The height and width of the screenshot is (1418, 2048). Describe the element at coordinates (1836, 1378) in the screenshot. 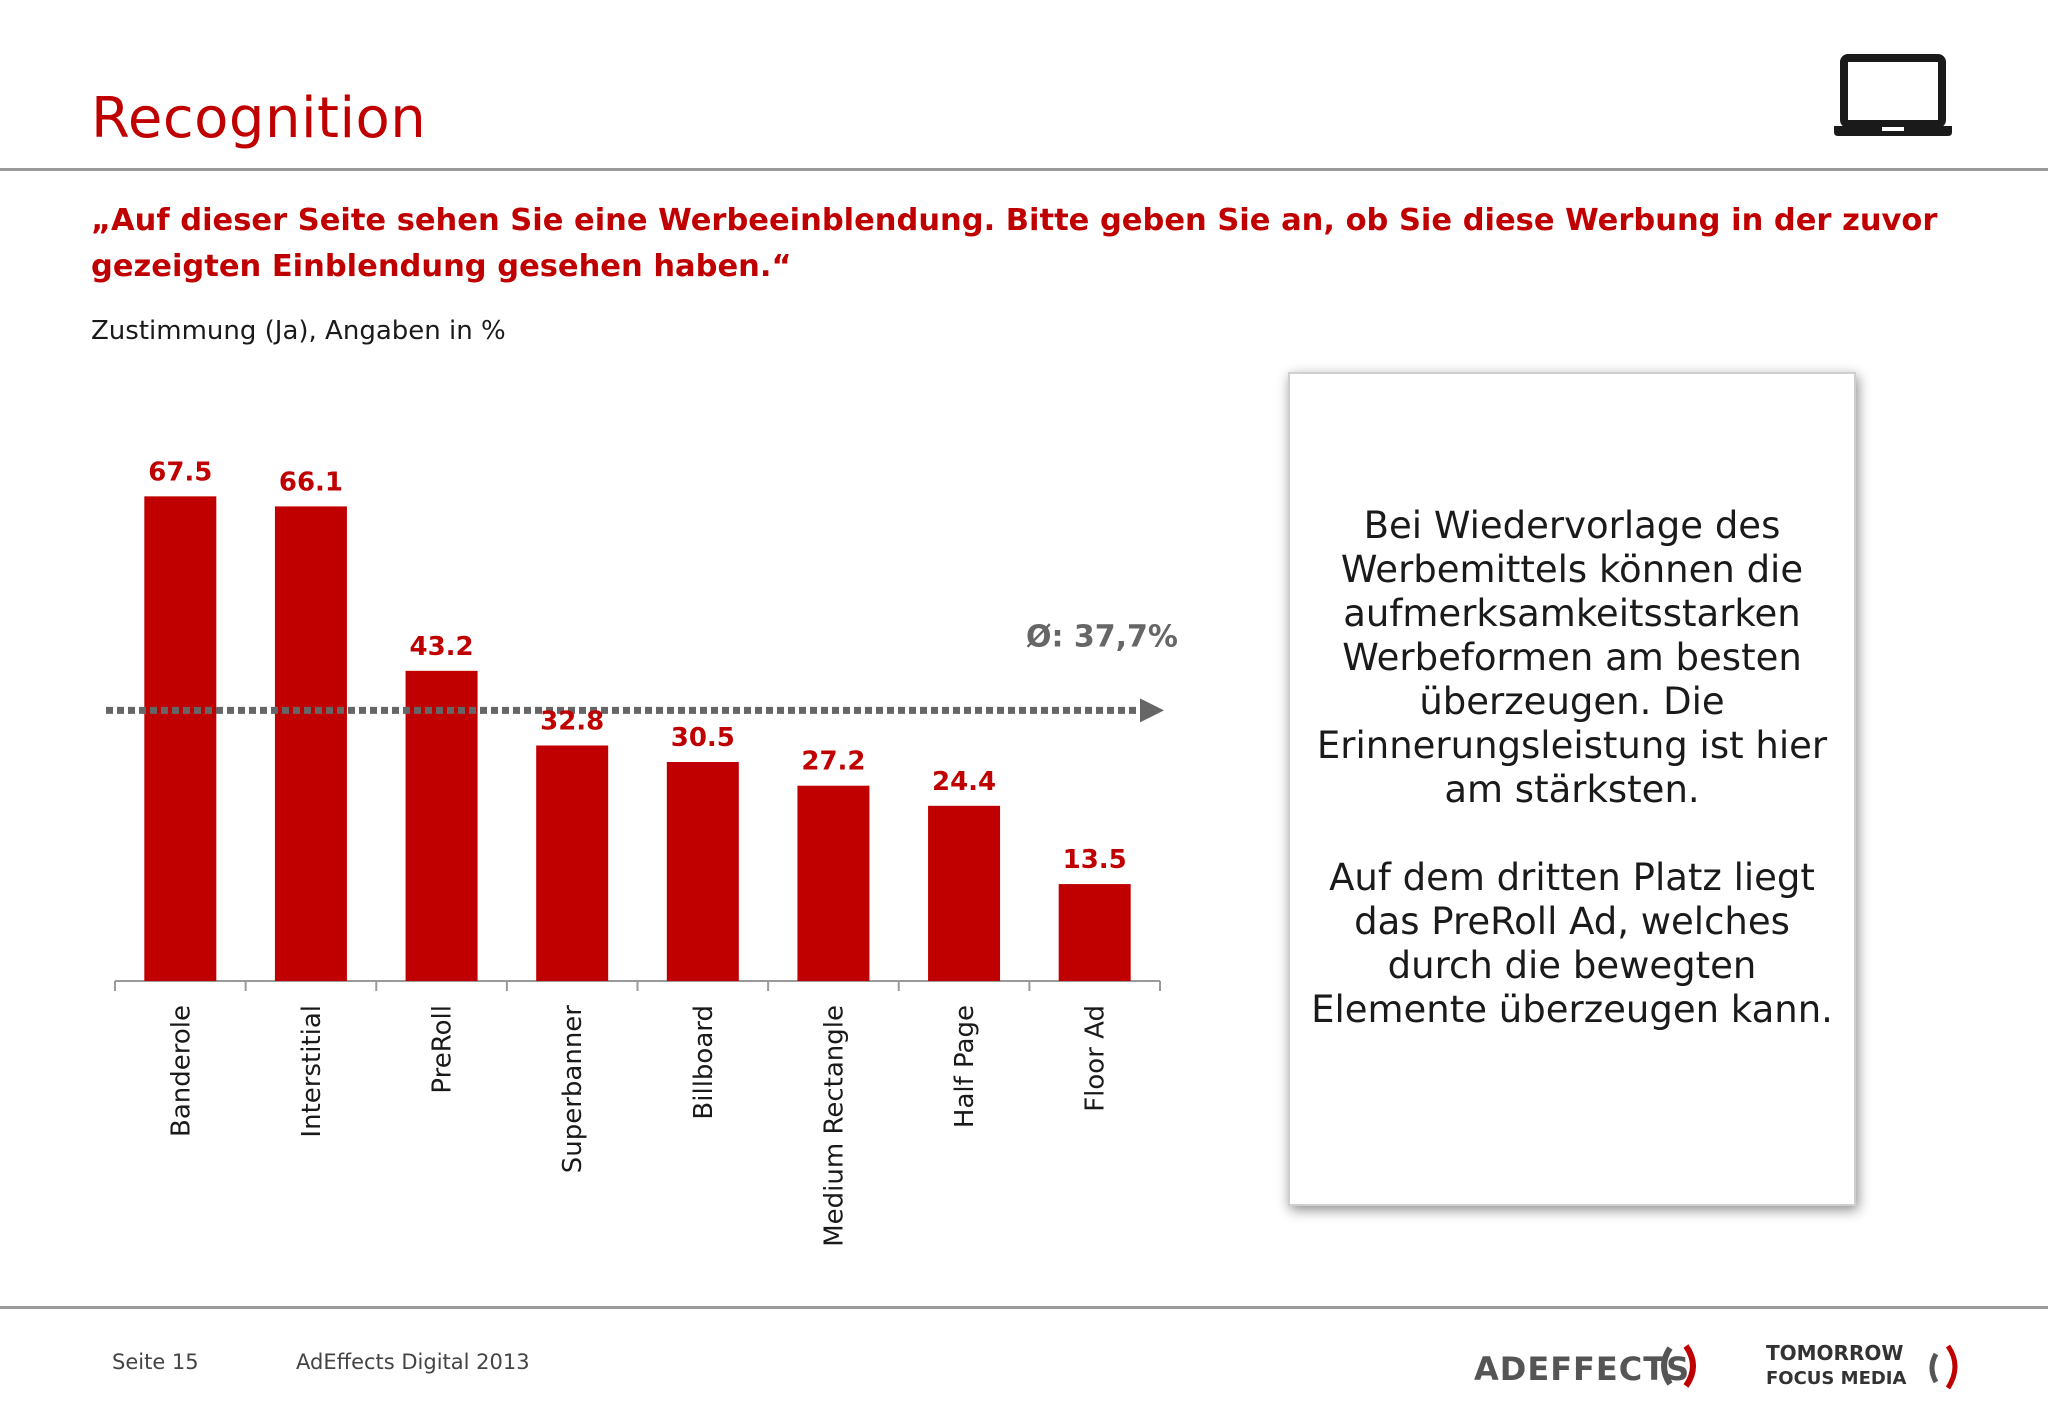

I see `tfm-logo-line2: FOCUS MEDIA` at that location.